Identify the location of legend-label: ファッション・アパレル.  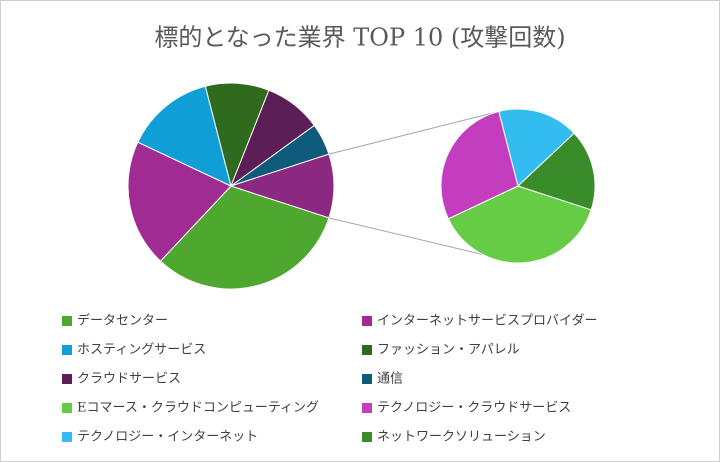
(448, 350).